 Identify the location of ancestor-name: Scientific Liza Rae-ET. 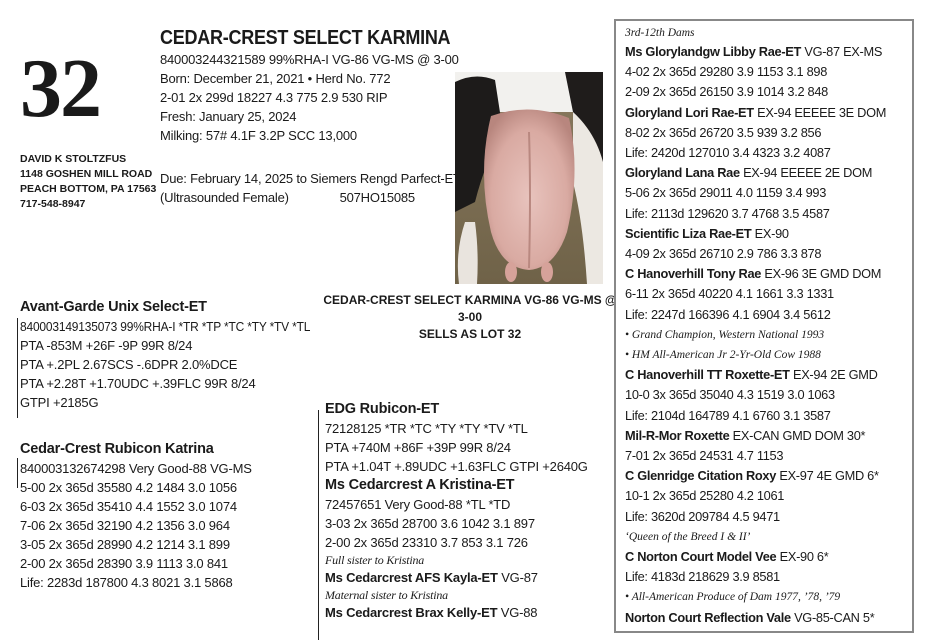
(688, 233).